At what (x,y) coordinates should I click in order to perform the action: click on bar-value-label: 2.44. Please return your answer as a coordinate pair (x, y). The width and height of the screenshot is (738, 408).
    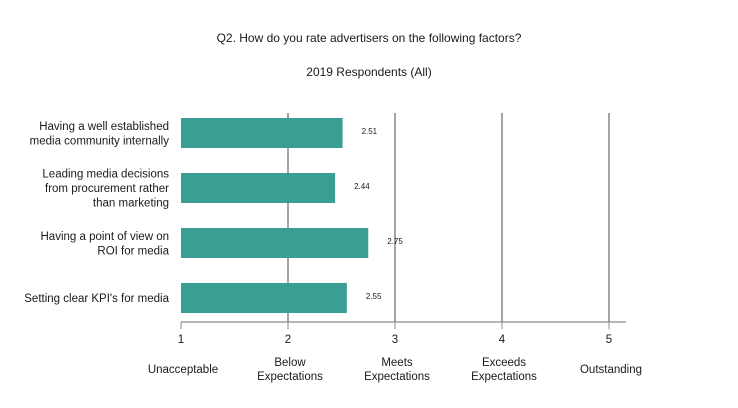
    Looking at the image, I should click on (362, 186).